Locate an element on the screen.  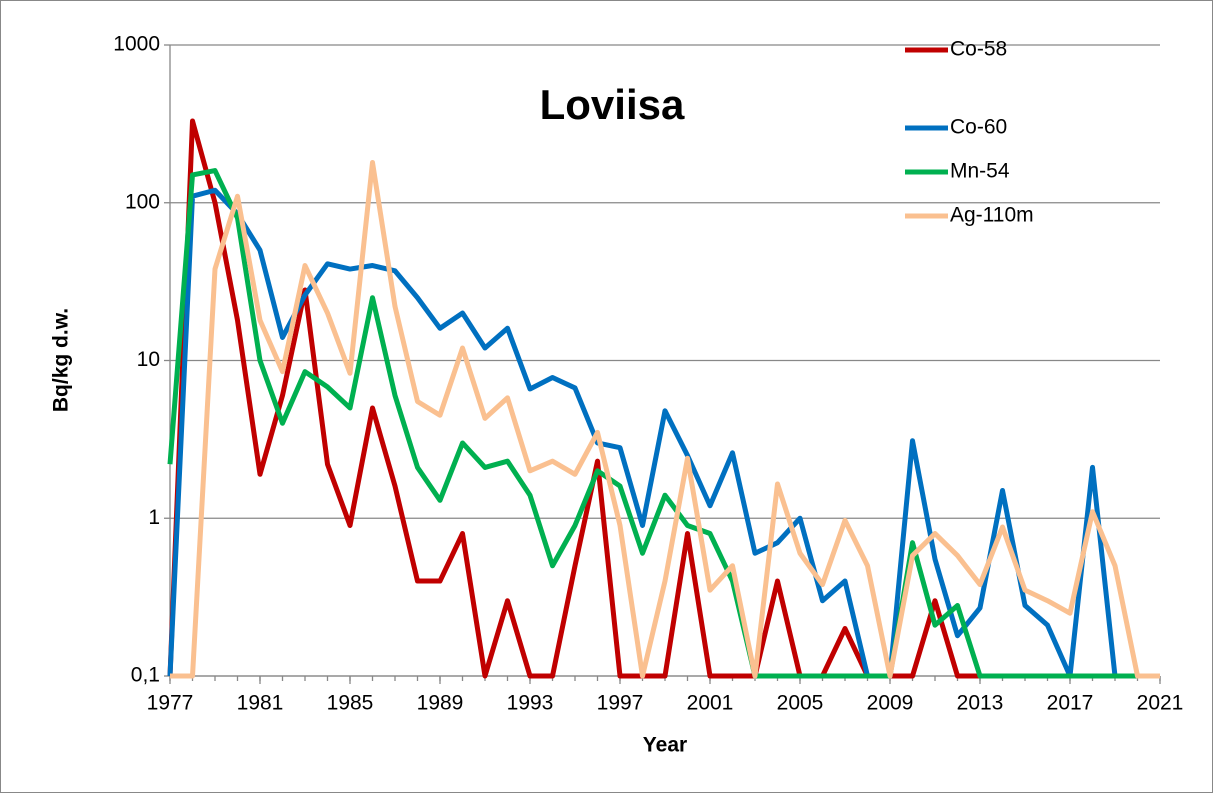
x-tick-label: 1997 is located at coordinates (620, 703).